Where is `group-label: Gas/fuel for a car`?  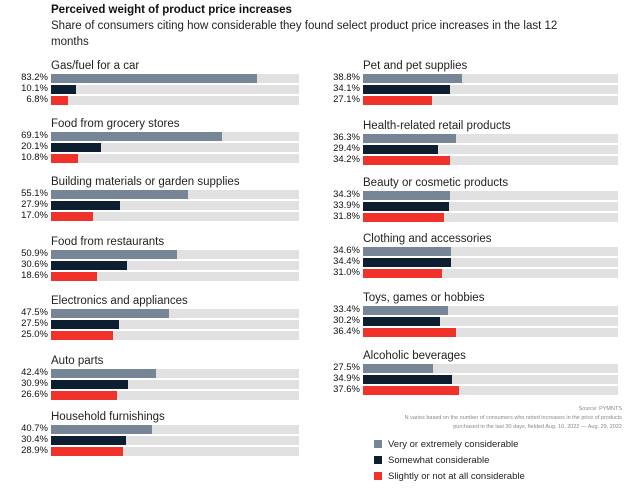 group-label: Gas/fuel for a car is located at coordinates (95, 66).